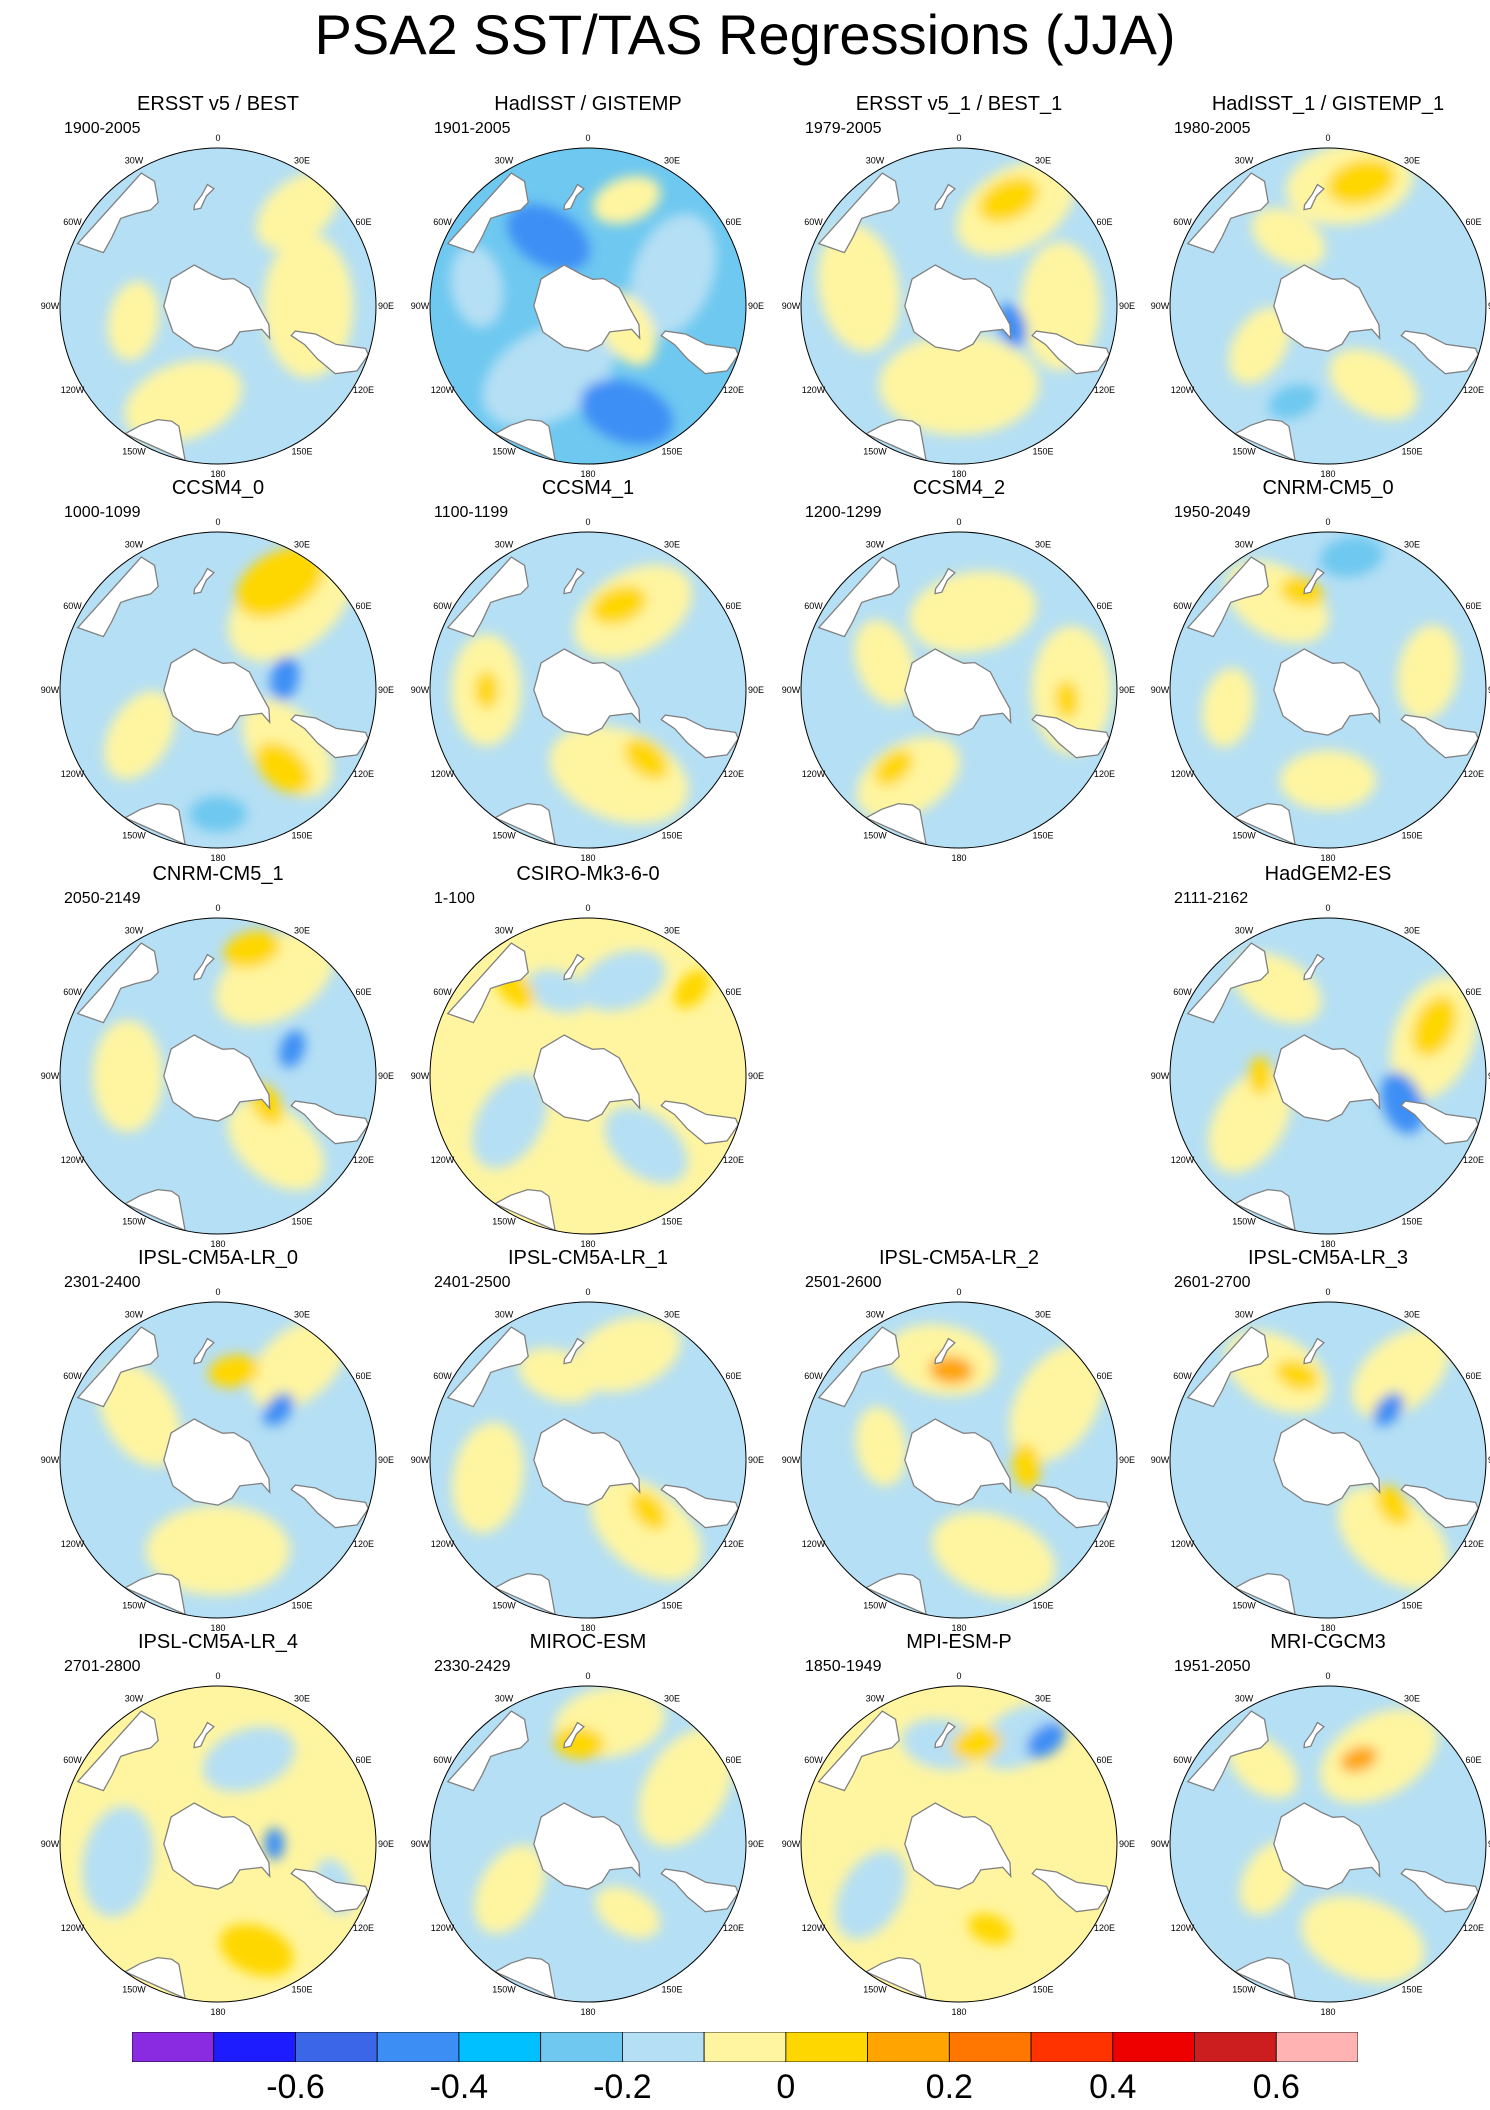 Image resolution: width=1490 pixels, height=2110 pixels. What do you see at coordinates (1276, 2087) in the screenshot?
I see `colorbar-tick-label: 0.6` at bounding box center [1276, 2087].